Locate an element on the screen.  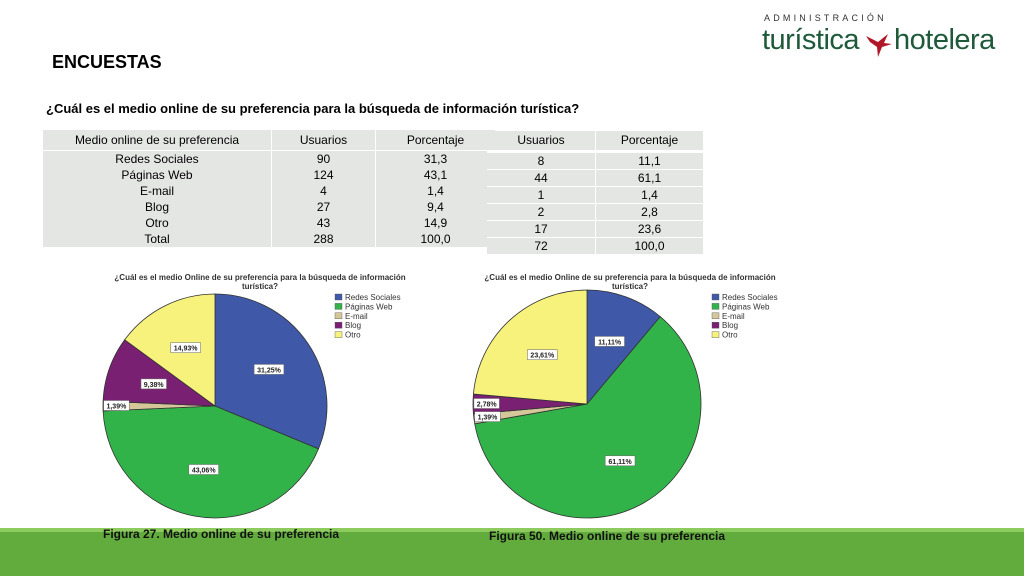
table-row: Páginas Web 124 43,1 is located at coordinates (269, 175).